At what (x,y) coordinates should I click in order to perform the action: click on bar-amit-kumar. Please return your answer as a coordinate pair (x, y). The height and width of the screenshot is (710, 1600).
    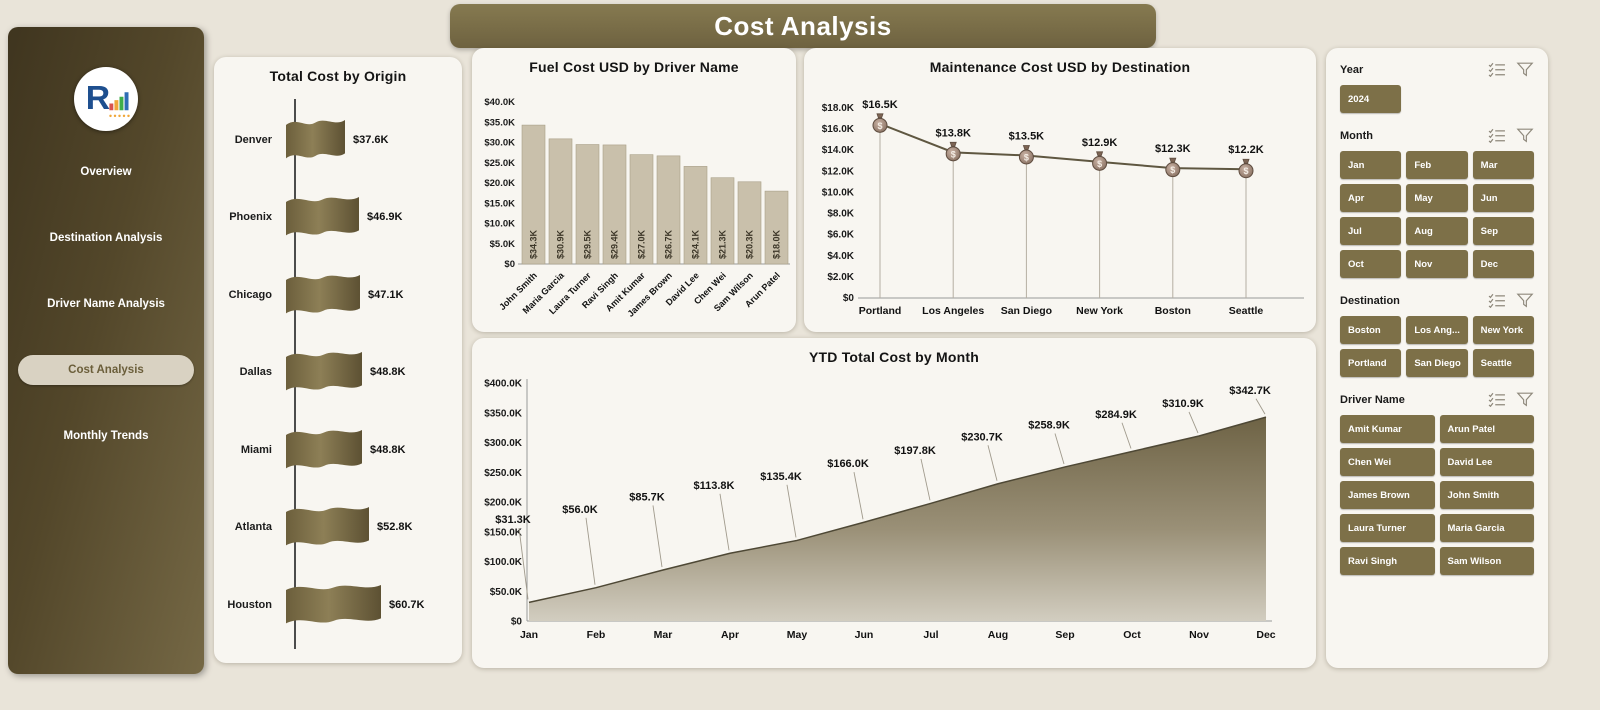
    Looking at the image, I should click on (641, 209).